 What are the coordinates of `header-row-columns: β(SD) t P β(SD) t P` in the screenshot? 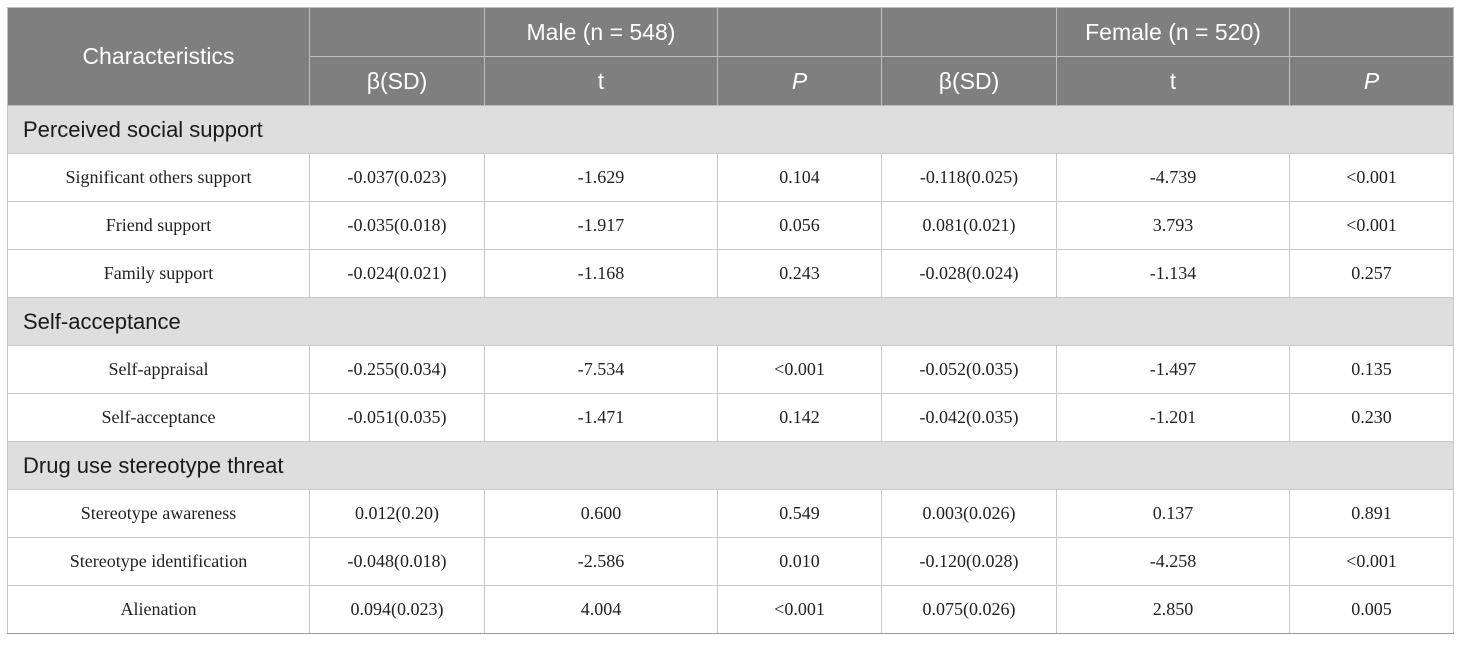 It's located at (731, 81).